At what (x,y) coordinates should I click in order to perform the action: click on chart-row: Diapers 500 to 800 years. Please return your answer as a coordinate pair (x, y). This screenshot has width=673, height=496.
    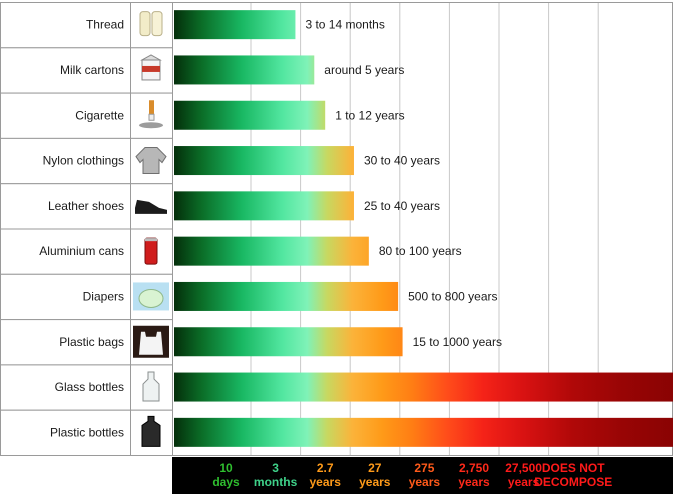
    Looking at the image, I should click on (249, 297).